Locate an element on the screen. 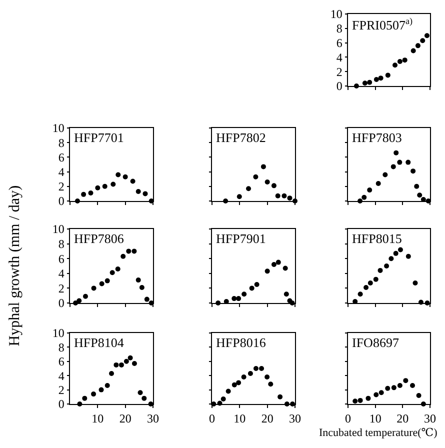 This screenshot has height=448, width=445. chart-title: HFP8104 is located at coordinates (99, 342).